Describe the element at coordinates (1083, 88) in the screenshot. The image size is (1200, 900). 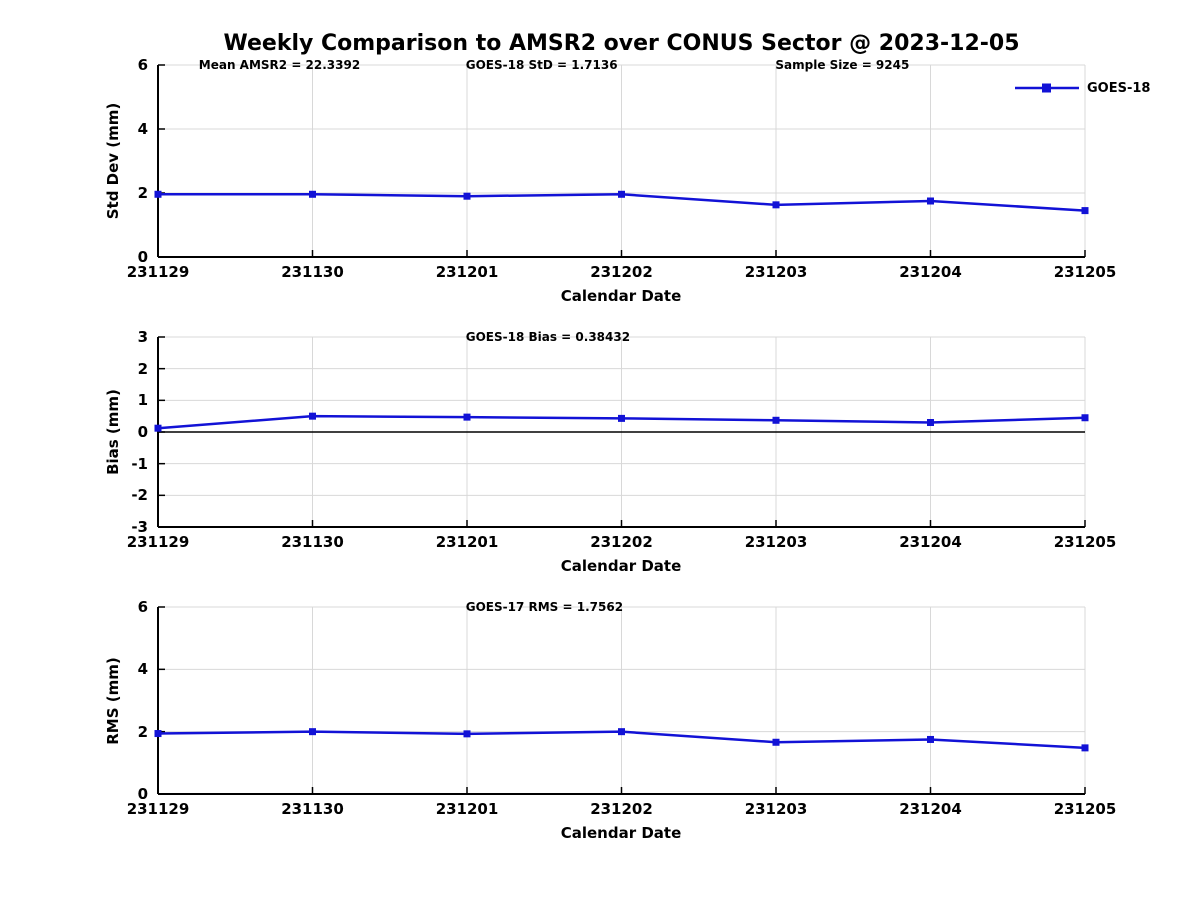
I see `legend: GOES-18` at that location.